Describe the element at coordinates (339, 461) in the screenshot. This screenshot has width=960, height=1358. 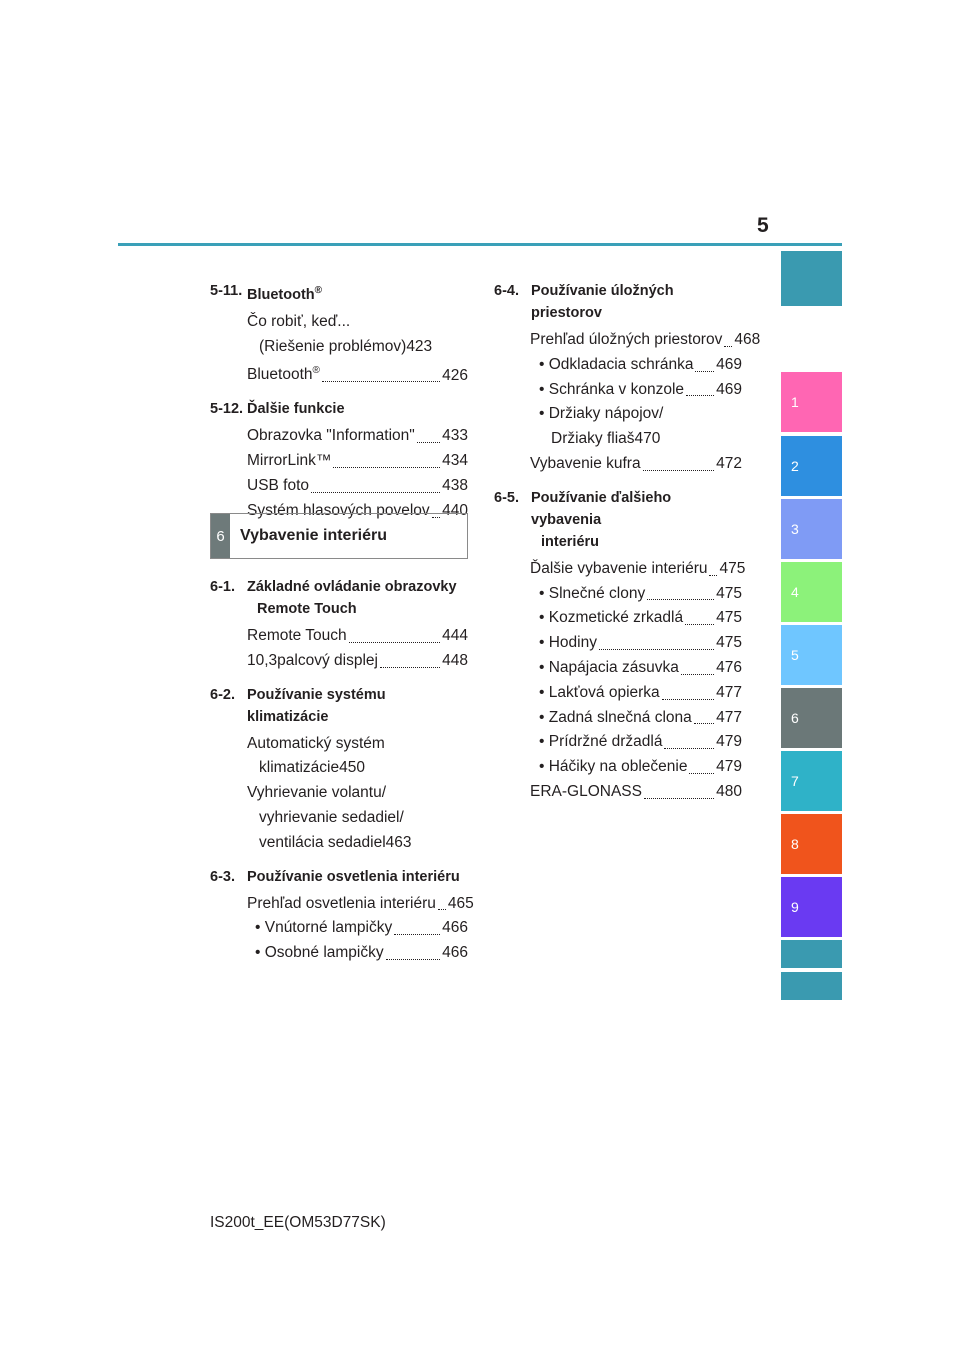
I see `toc-entry: MirrorLink™ 434` at that location.